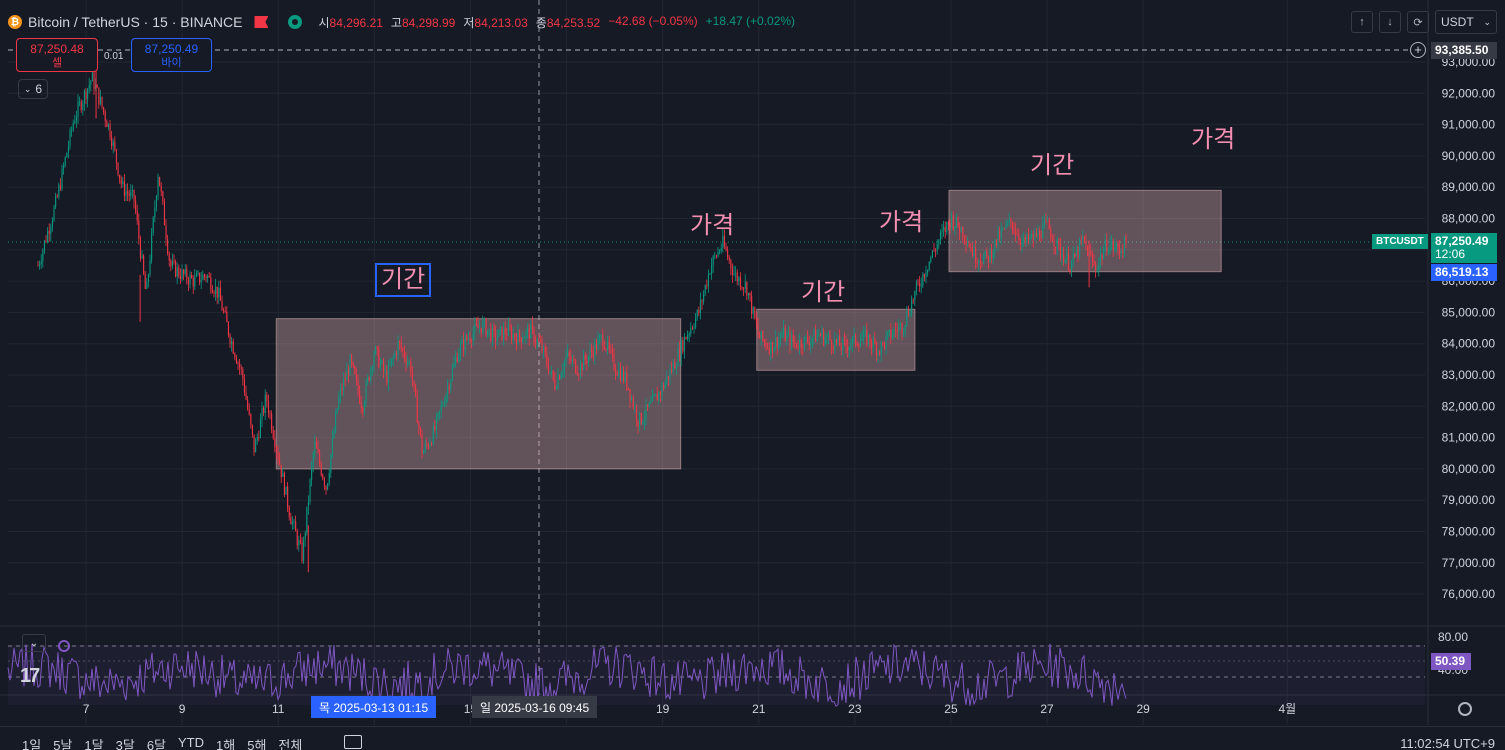 This screenshot has height=750, width=1505. Describe the element at coordinates (34, 643) in the screenshot. I see `rsi-collapse-button: ⌄` at that location.